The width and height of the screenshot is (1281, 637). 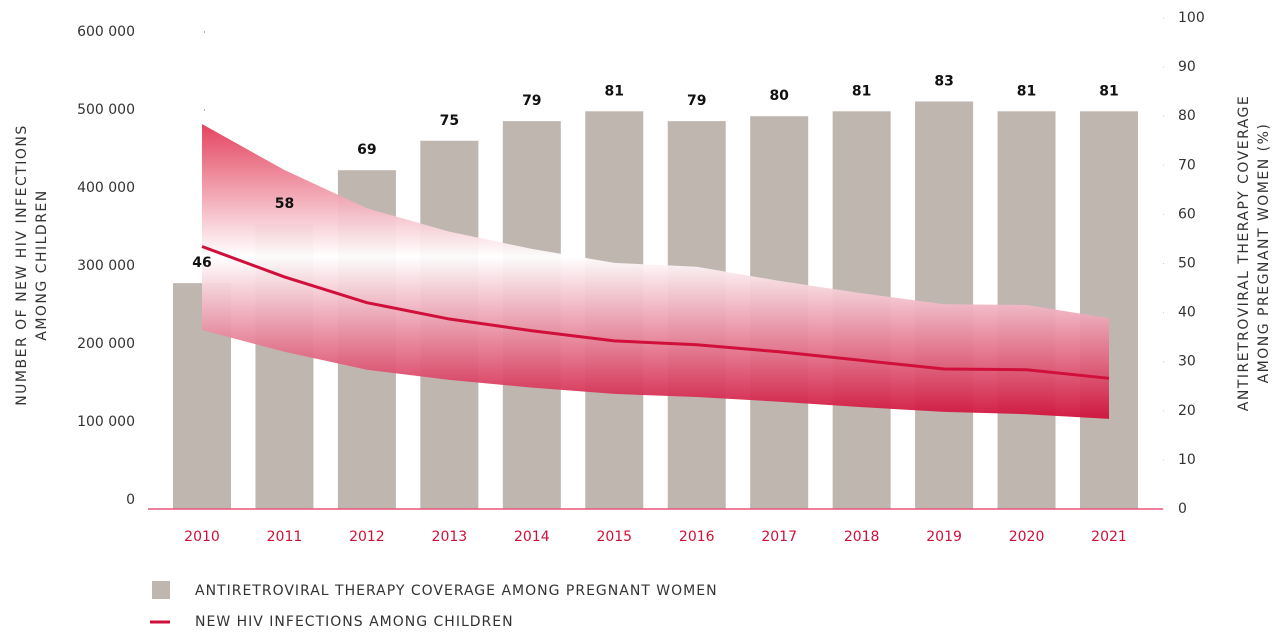 What do you see at coordinates (1187, 460) in the screenshot?
I see `y2-tick-label: 10` at bounding box center [1187, 460].